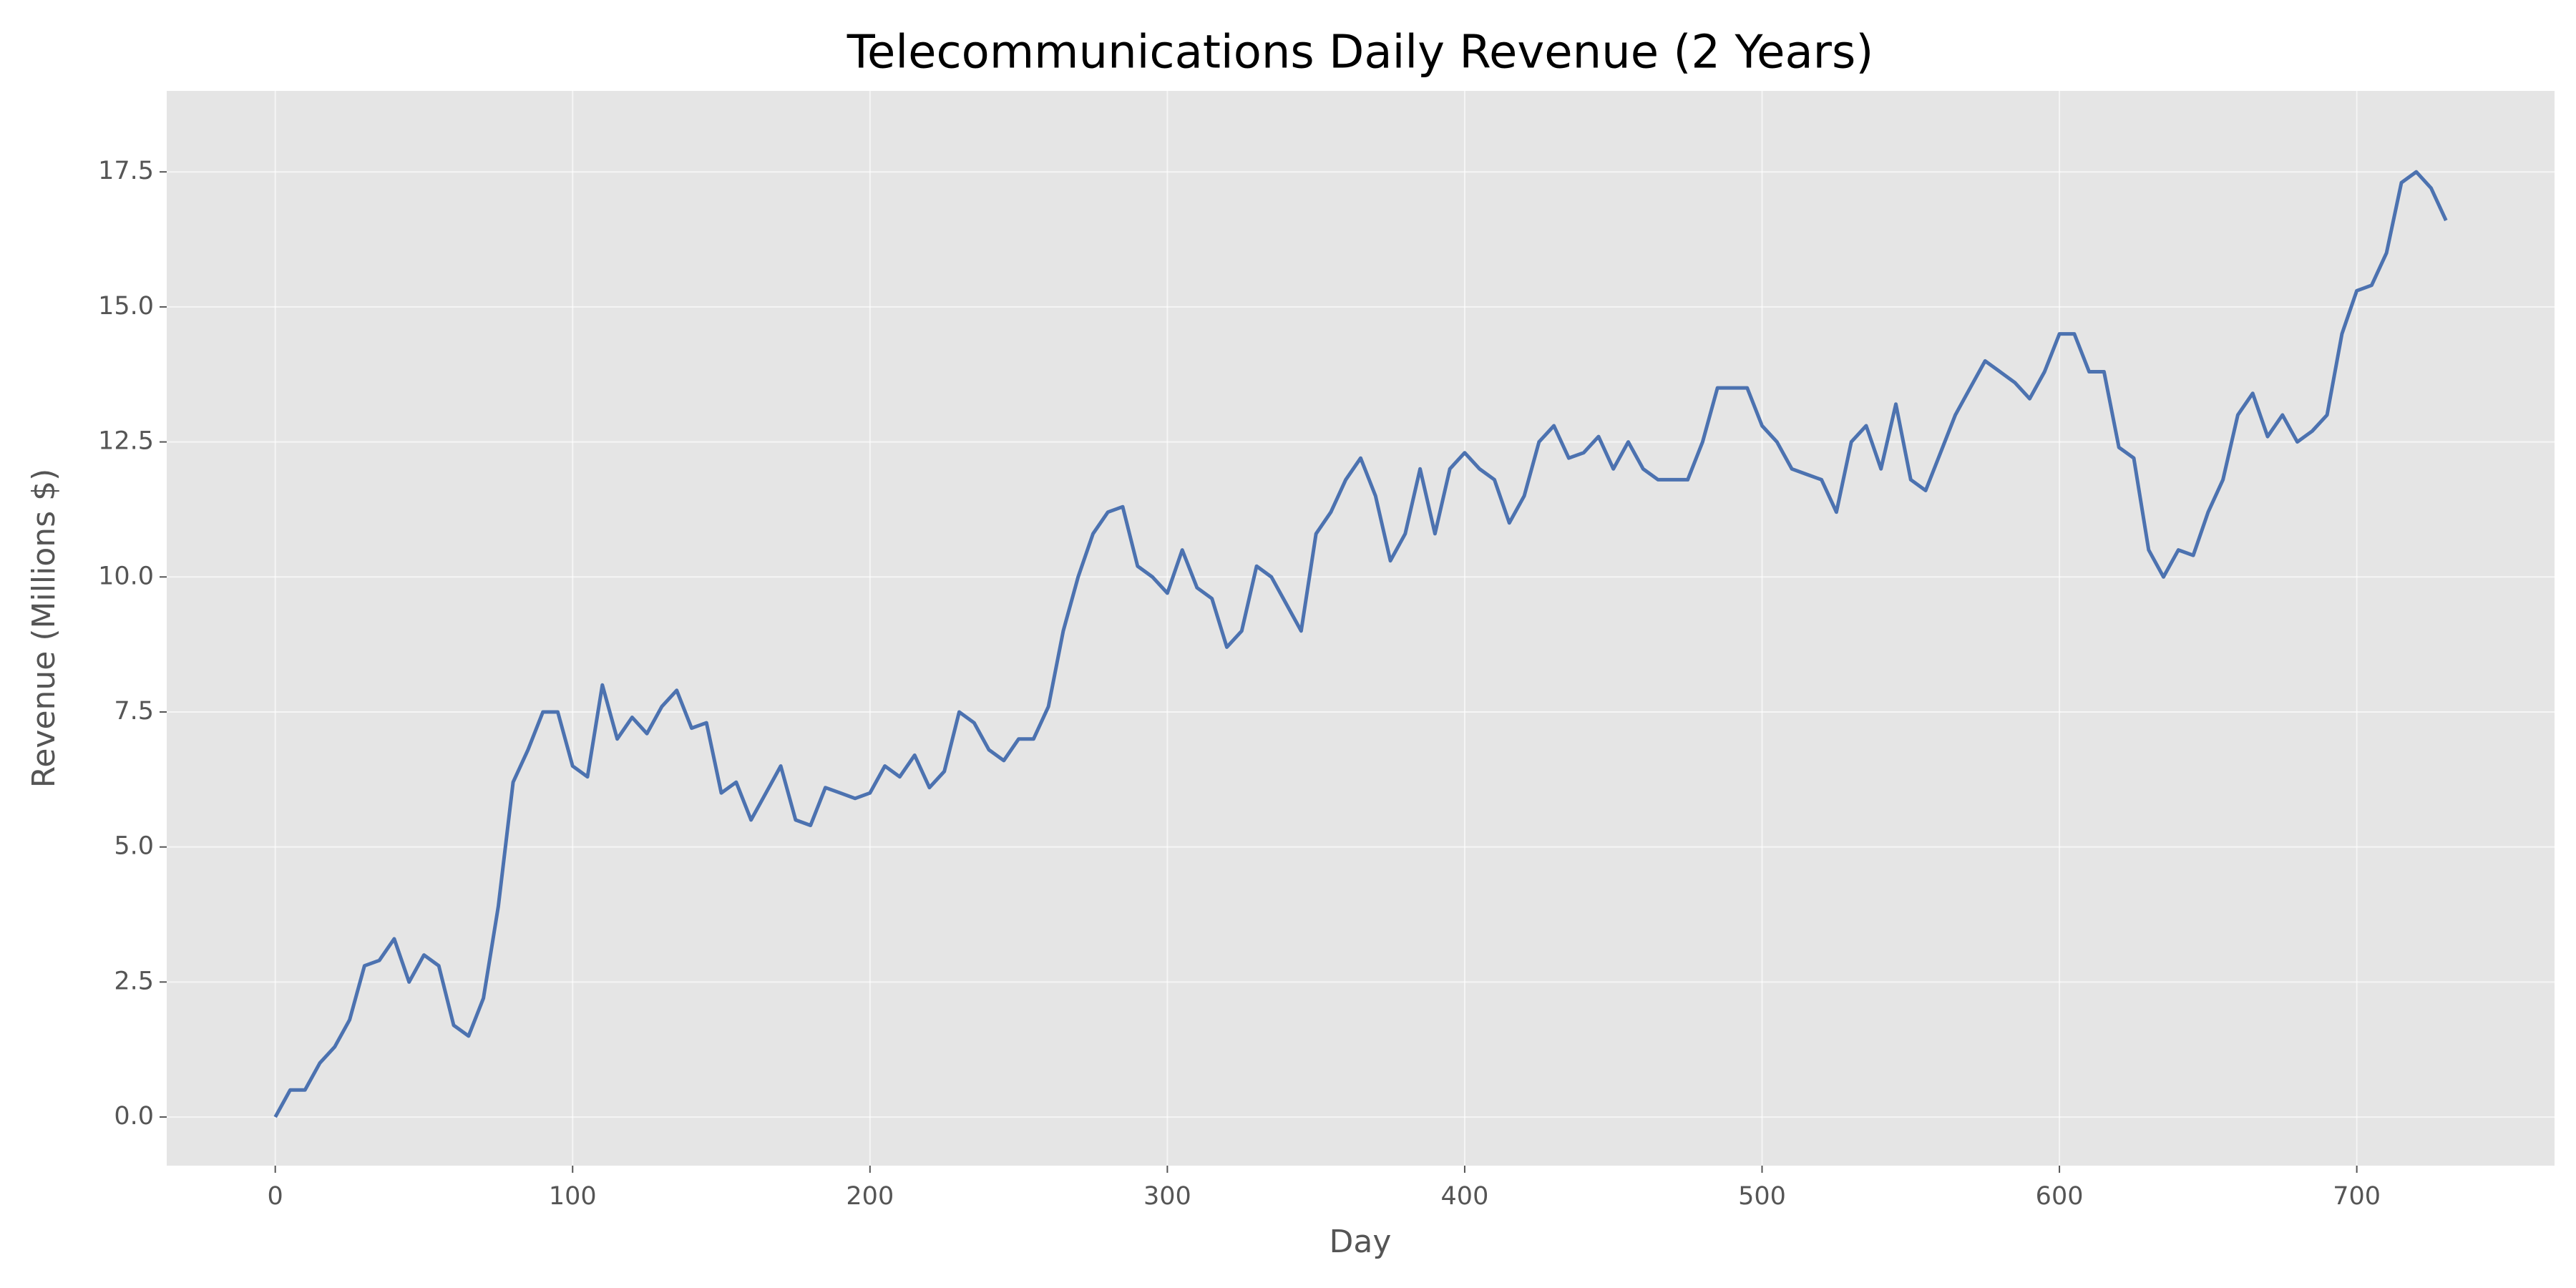  Describe the element at coordinates (573, 1196) in the screenshot. I see `x-tick-label: 100` at that location.